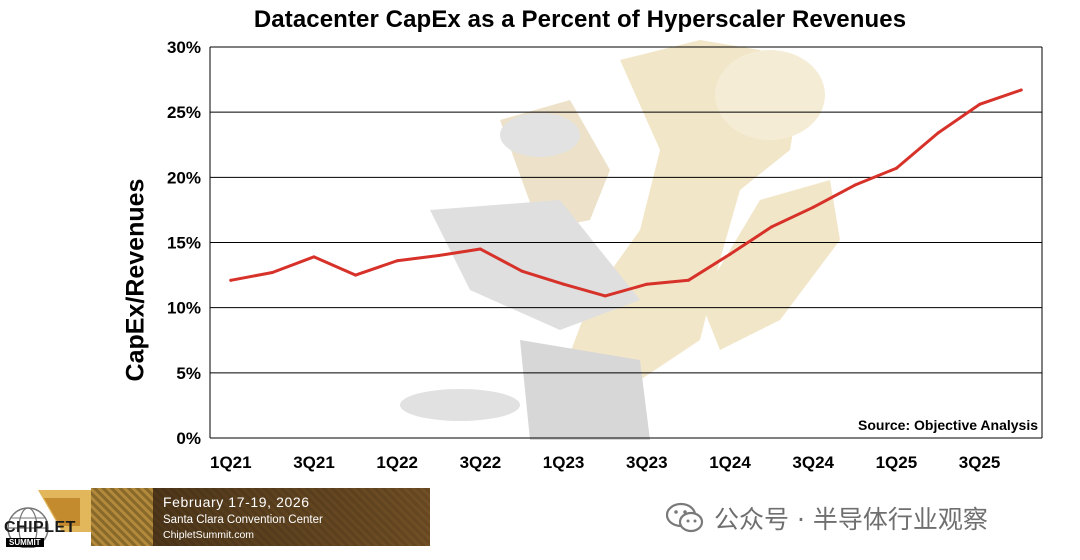  Describe the element at coordinates (647, 462) in the screenshot. I see `x-tick-label: 3Q23` at that location.